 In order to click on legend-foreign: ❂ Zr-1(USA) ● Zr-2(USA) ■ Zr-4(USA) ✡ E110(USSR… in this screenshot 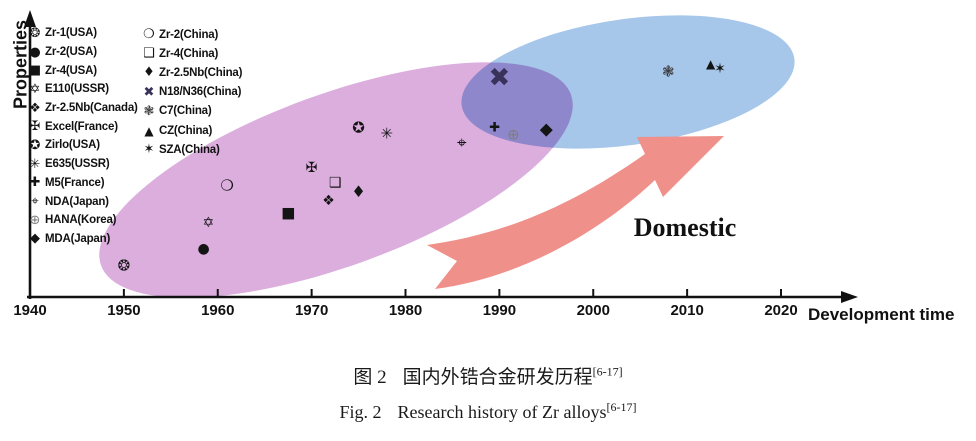, I will do `click(82, 136)`.